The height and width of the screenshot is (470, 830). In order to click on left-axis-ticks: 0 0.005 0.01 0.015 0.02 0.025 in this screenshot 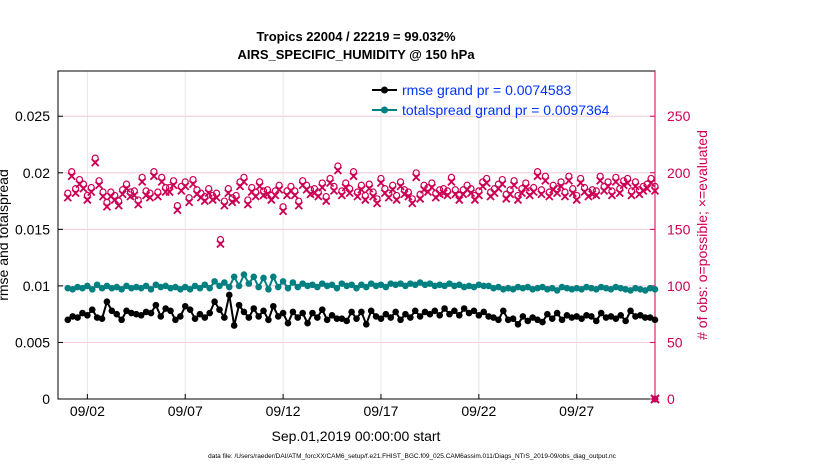, I will do `click(39, 257)`.